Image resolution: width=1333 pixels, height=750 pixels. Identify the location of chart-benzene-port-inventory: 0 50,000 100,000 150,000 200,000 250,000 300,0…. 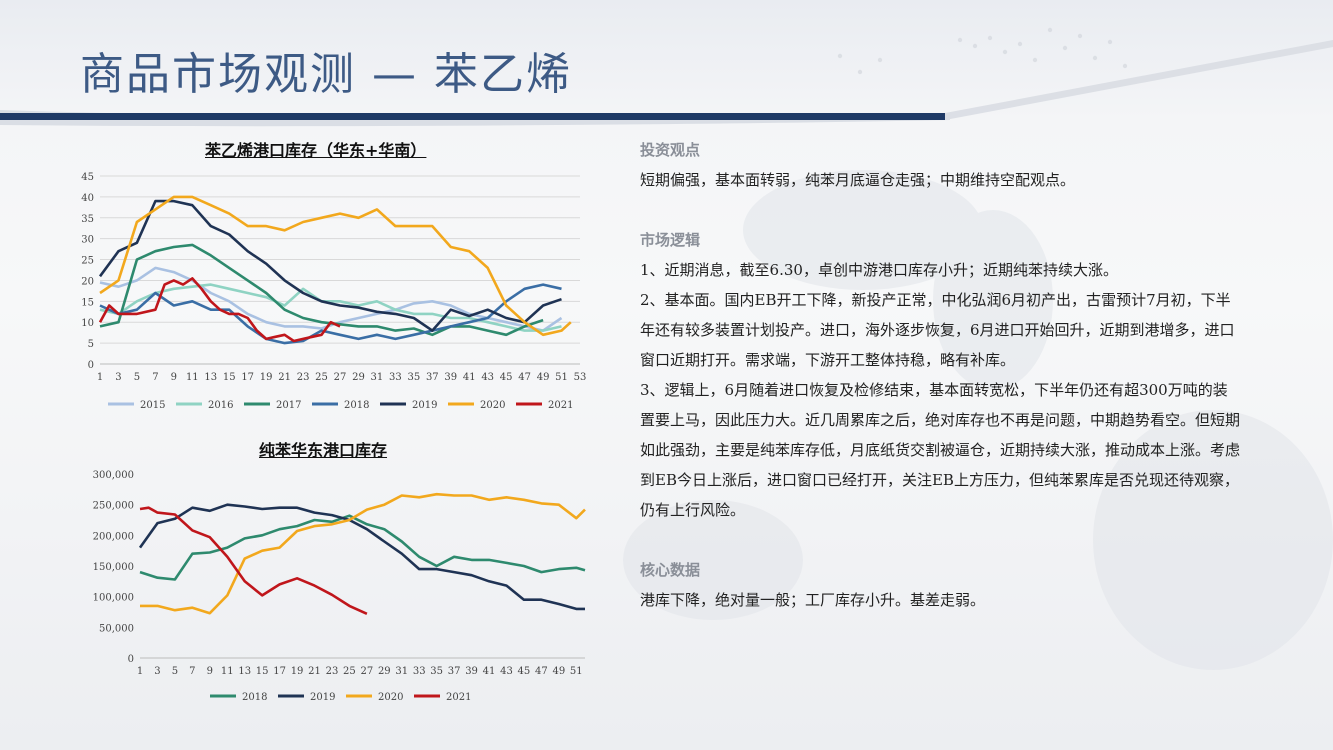
(339, 586).